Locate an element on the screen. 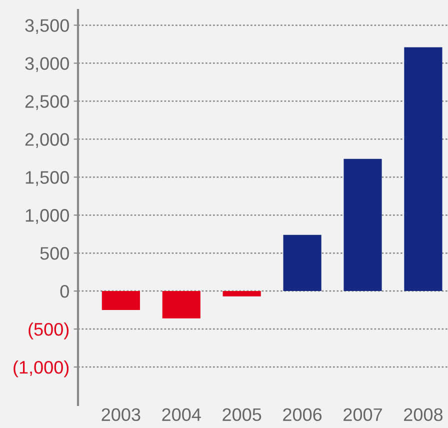  x-tick-label: 2005 is located at coordinates (242, 415).